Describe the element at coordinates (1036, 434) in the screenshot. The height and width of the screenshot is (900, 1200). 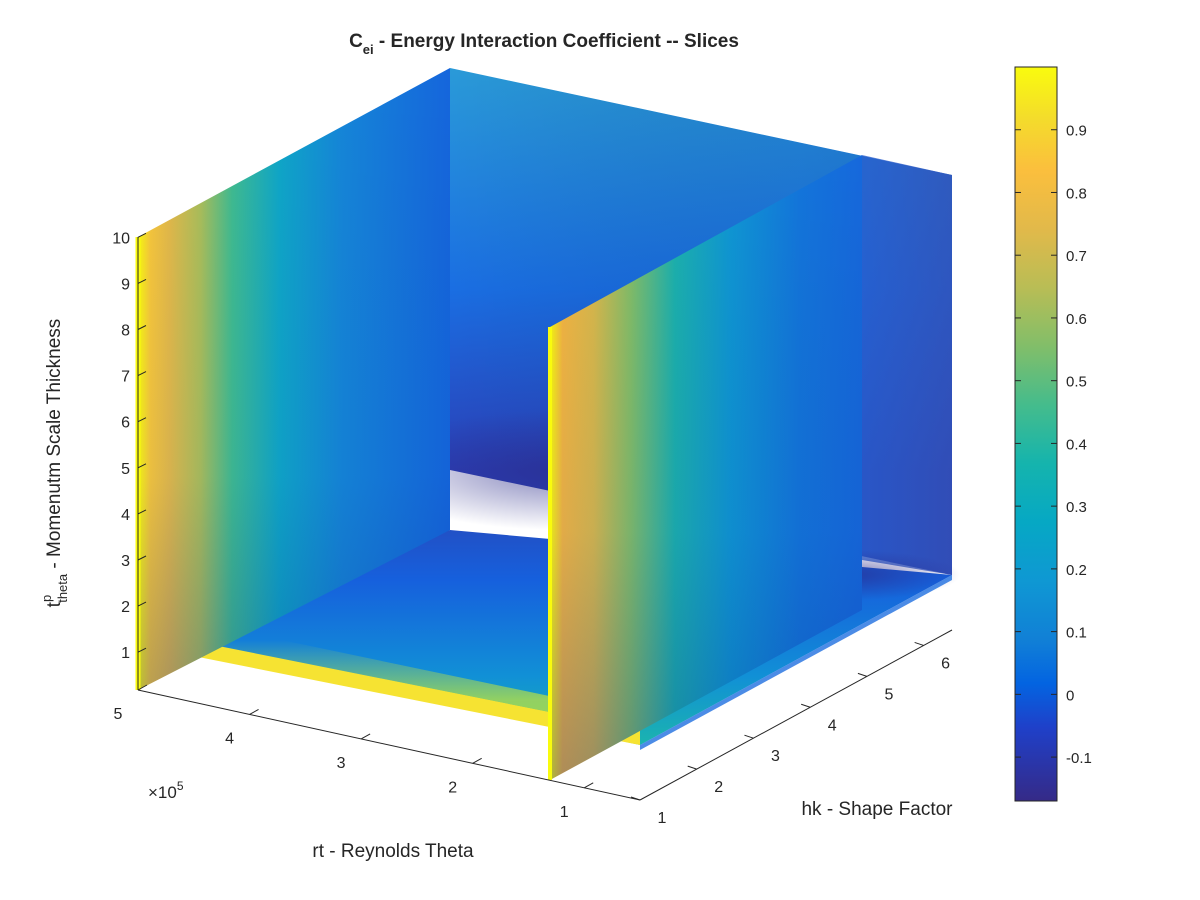
I see `colorbar-gradient` at that location.